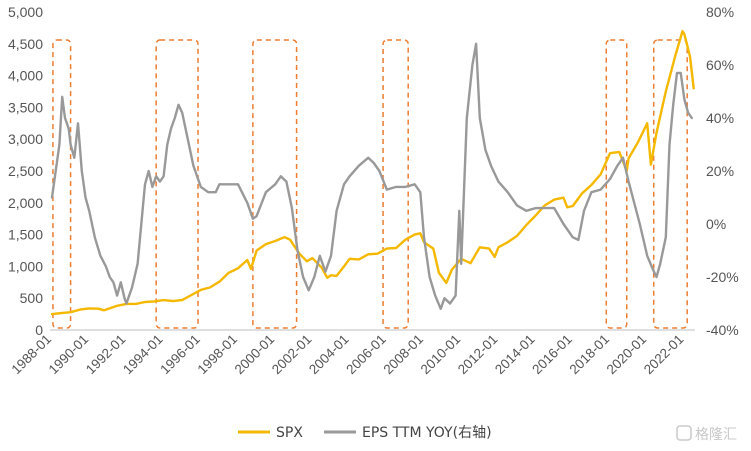  I want to click on x-tick-label: 2016-01, so click(552, 355).